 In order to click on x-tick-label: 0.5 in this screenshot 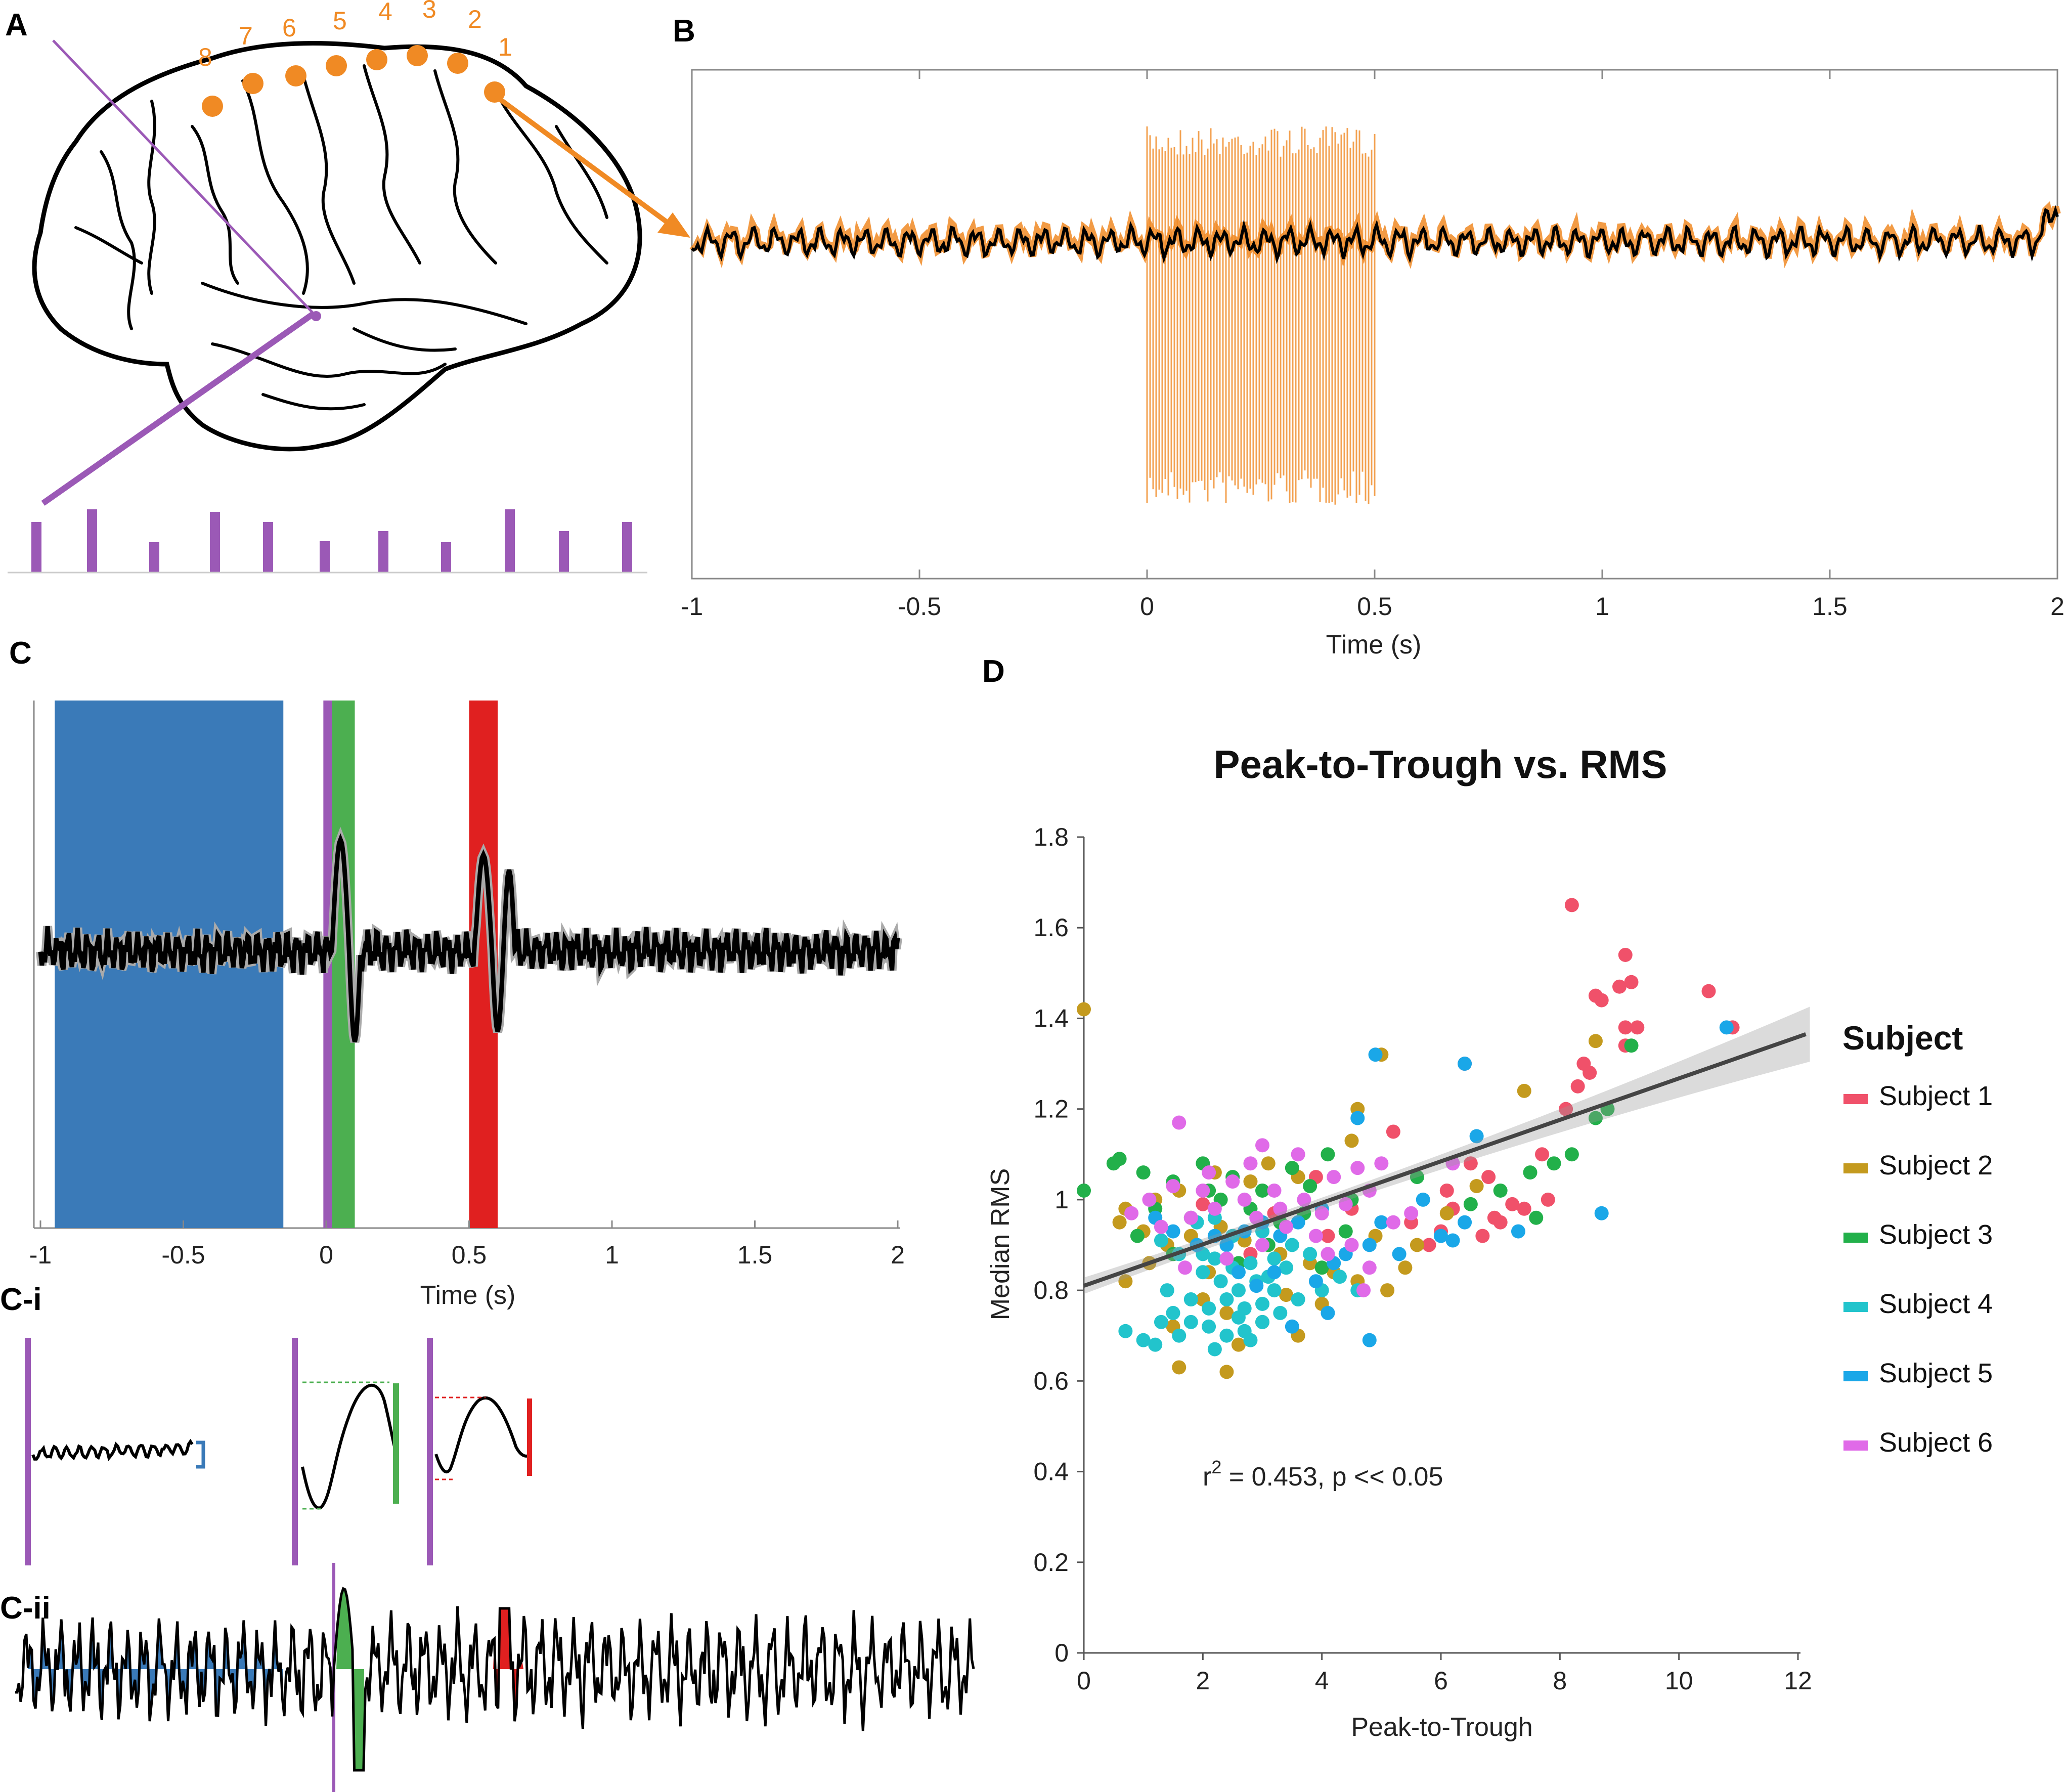, I will do `click(469, 1255)`.